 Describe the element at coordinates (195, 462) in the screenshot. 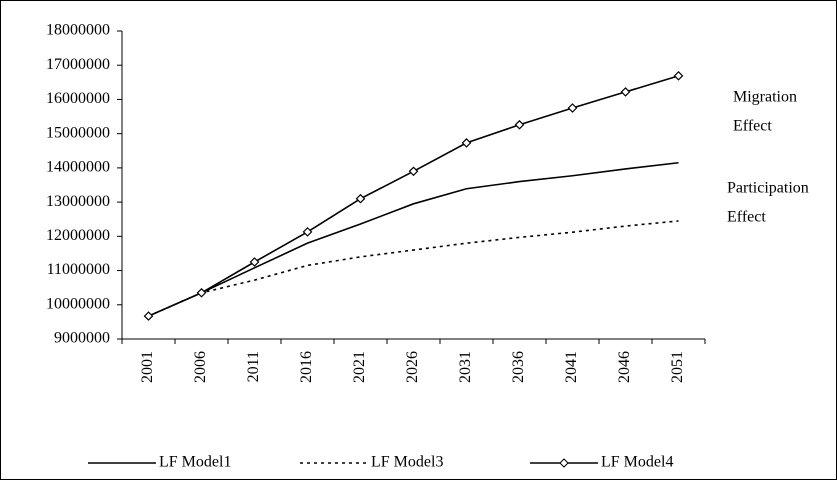

I see `legend-label: LF Model1` at that location.